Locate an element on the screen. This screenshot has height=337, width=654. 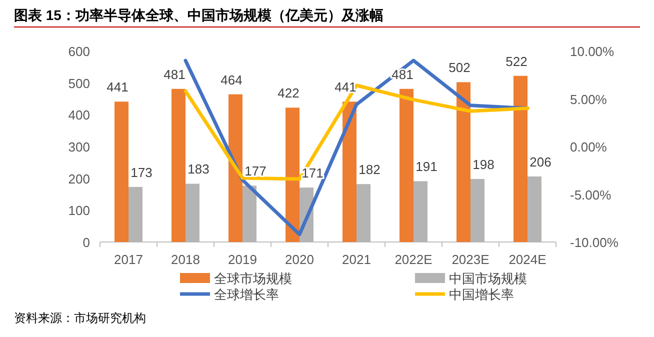
data-label: 206 is located at coordinates (541, 162).